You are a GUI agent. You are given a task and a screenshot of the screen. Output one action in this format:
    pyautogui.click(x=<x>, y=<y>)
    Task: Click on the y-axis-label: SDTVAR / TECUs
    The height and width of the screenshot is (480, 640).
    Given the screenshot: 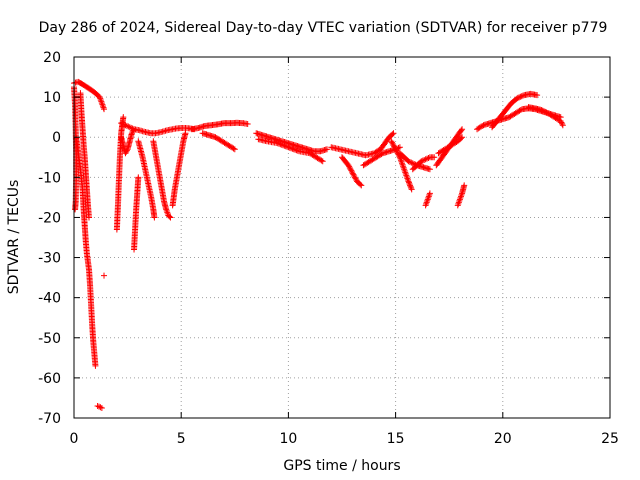 What is the action you would take?
    pyautogui.click(x=14, y=237)
    